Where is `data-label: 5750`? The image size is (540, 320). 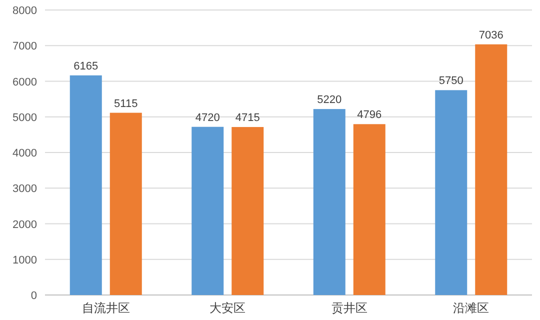 data-label: 5750 is located at coordinates (451, 81).